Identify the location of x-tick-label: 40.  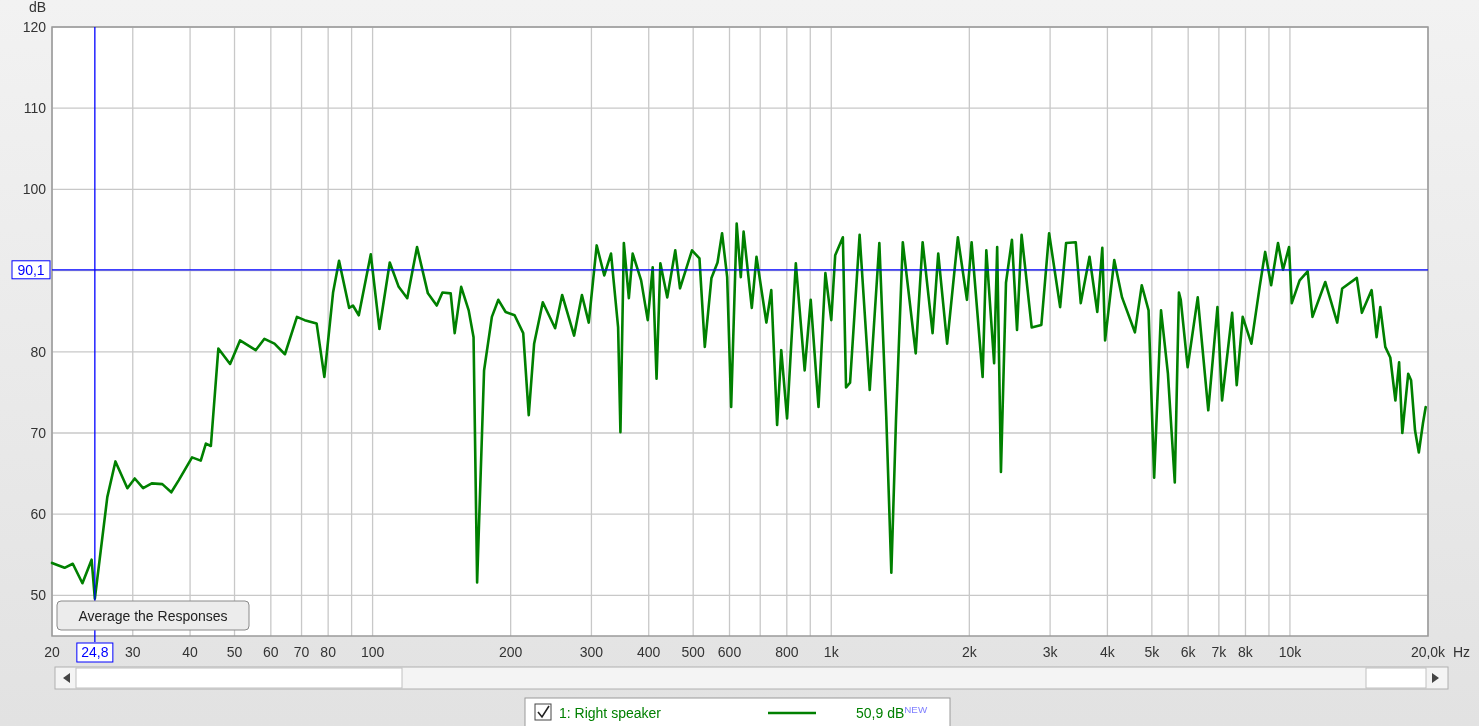
(190, 652).